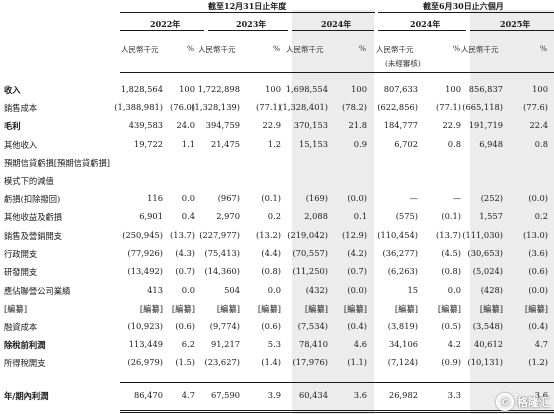 The width and height of the screenshot is (554, 414). Describe the element at coordinates (217, 49) in the screenshot. I see `col-amount-header-2: 人民幣千元` at that location.